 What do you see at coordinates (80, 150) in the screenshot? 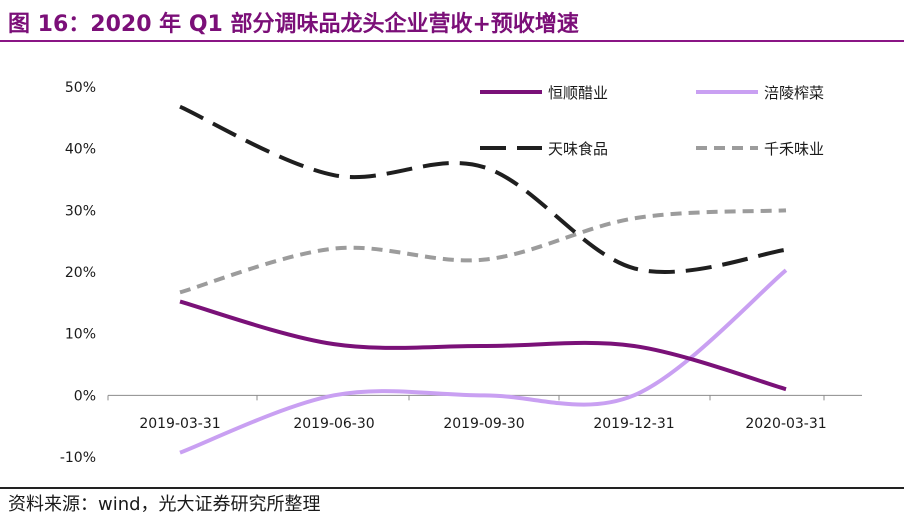
I see `y-tick-label: 40%` at bounding box center [80, 150].